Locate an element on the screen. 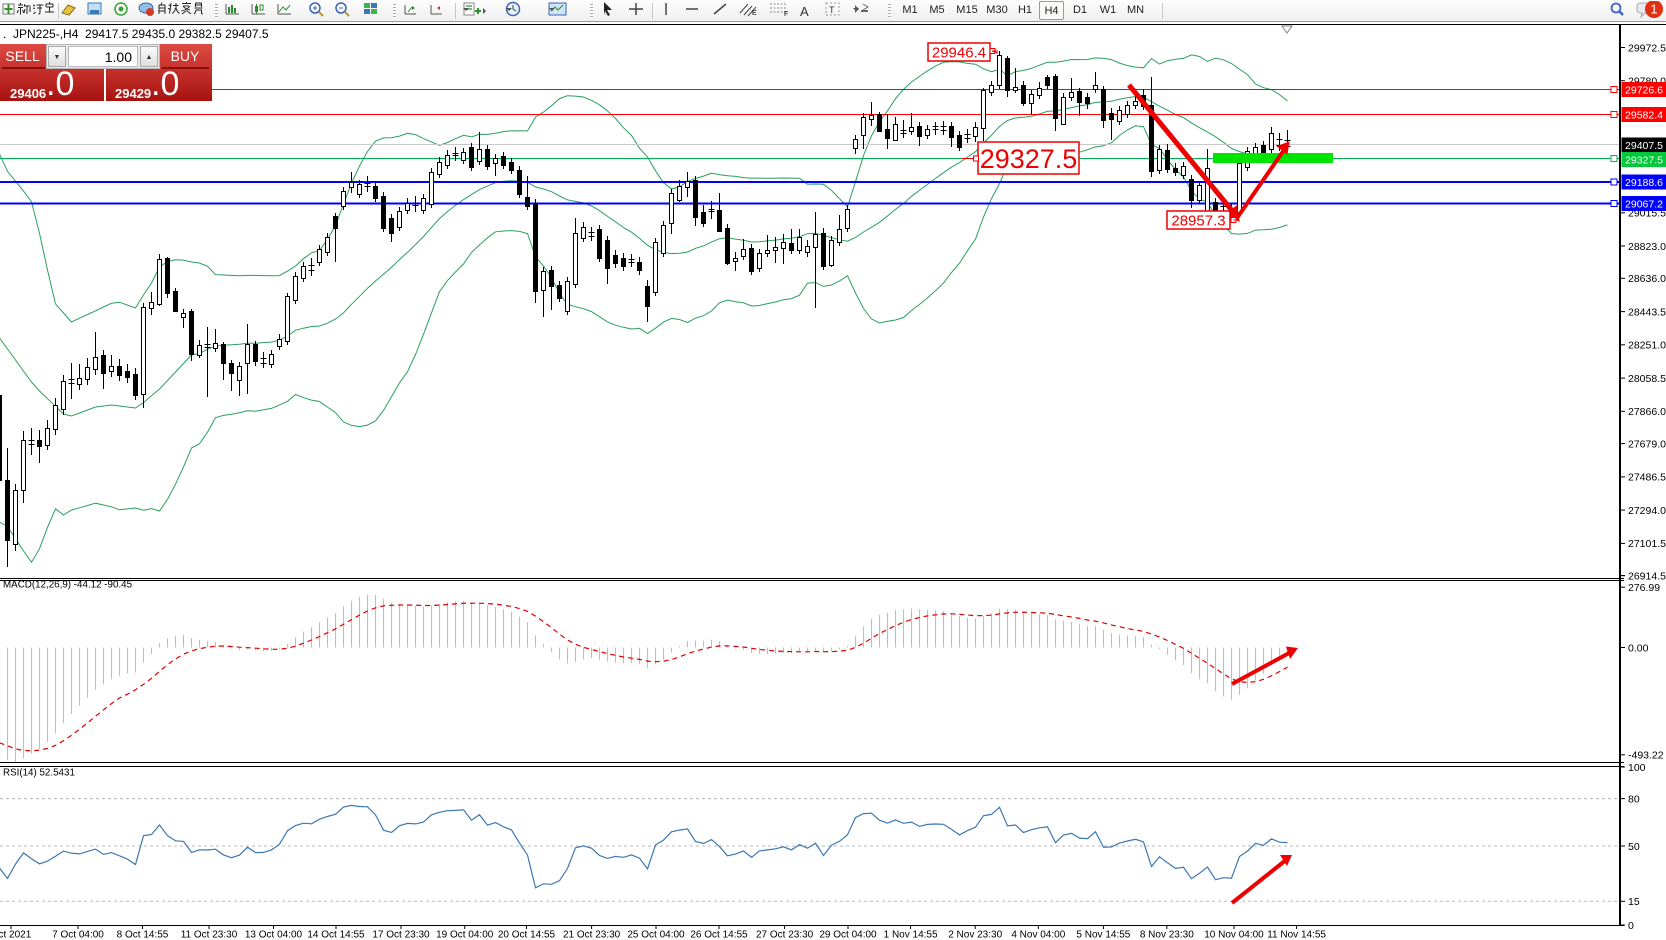 Image resolution: width=1666 pixels, height=940 pixels. svg-text: 27866.0 is located at coordinates (1647, 412).